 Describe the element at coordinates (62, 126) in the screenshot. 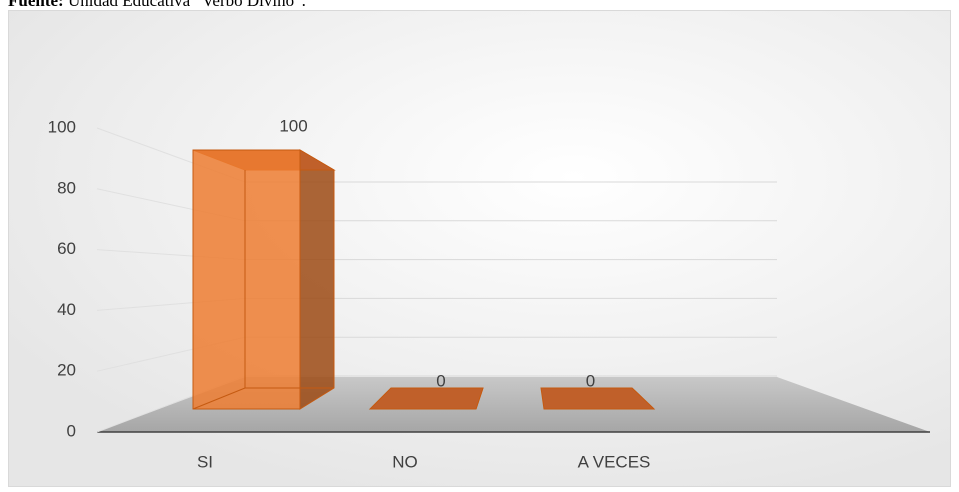

I see `y-tick-label: 100` at that location.